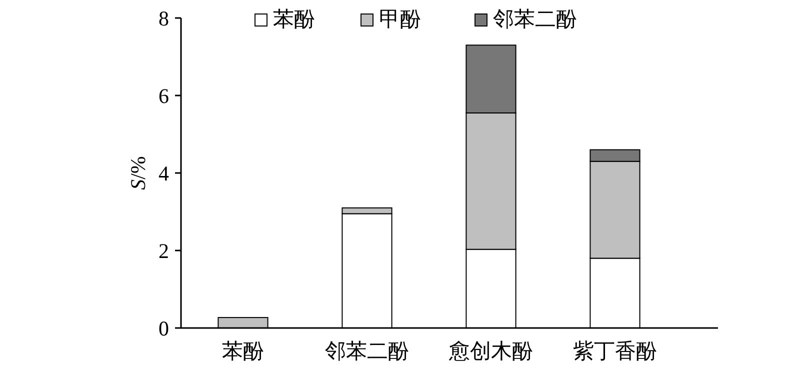  What do you see at coordinates (138, 173) in the screenshot?
I see `y-axis-title: S/%` at bounding box center [138, 173].